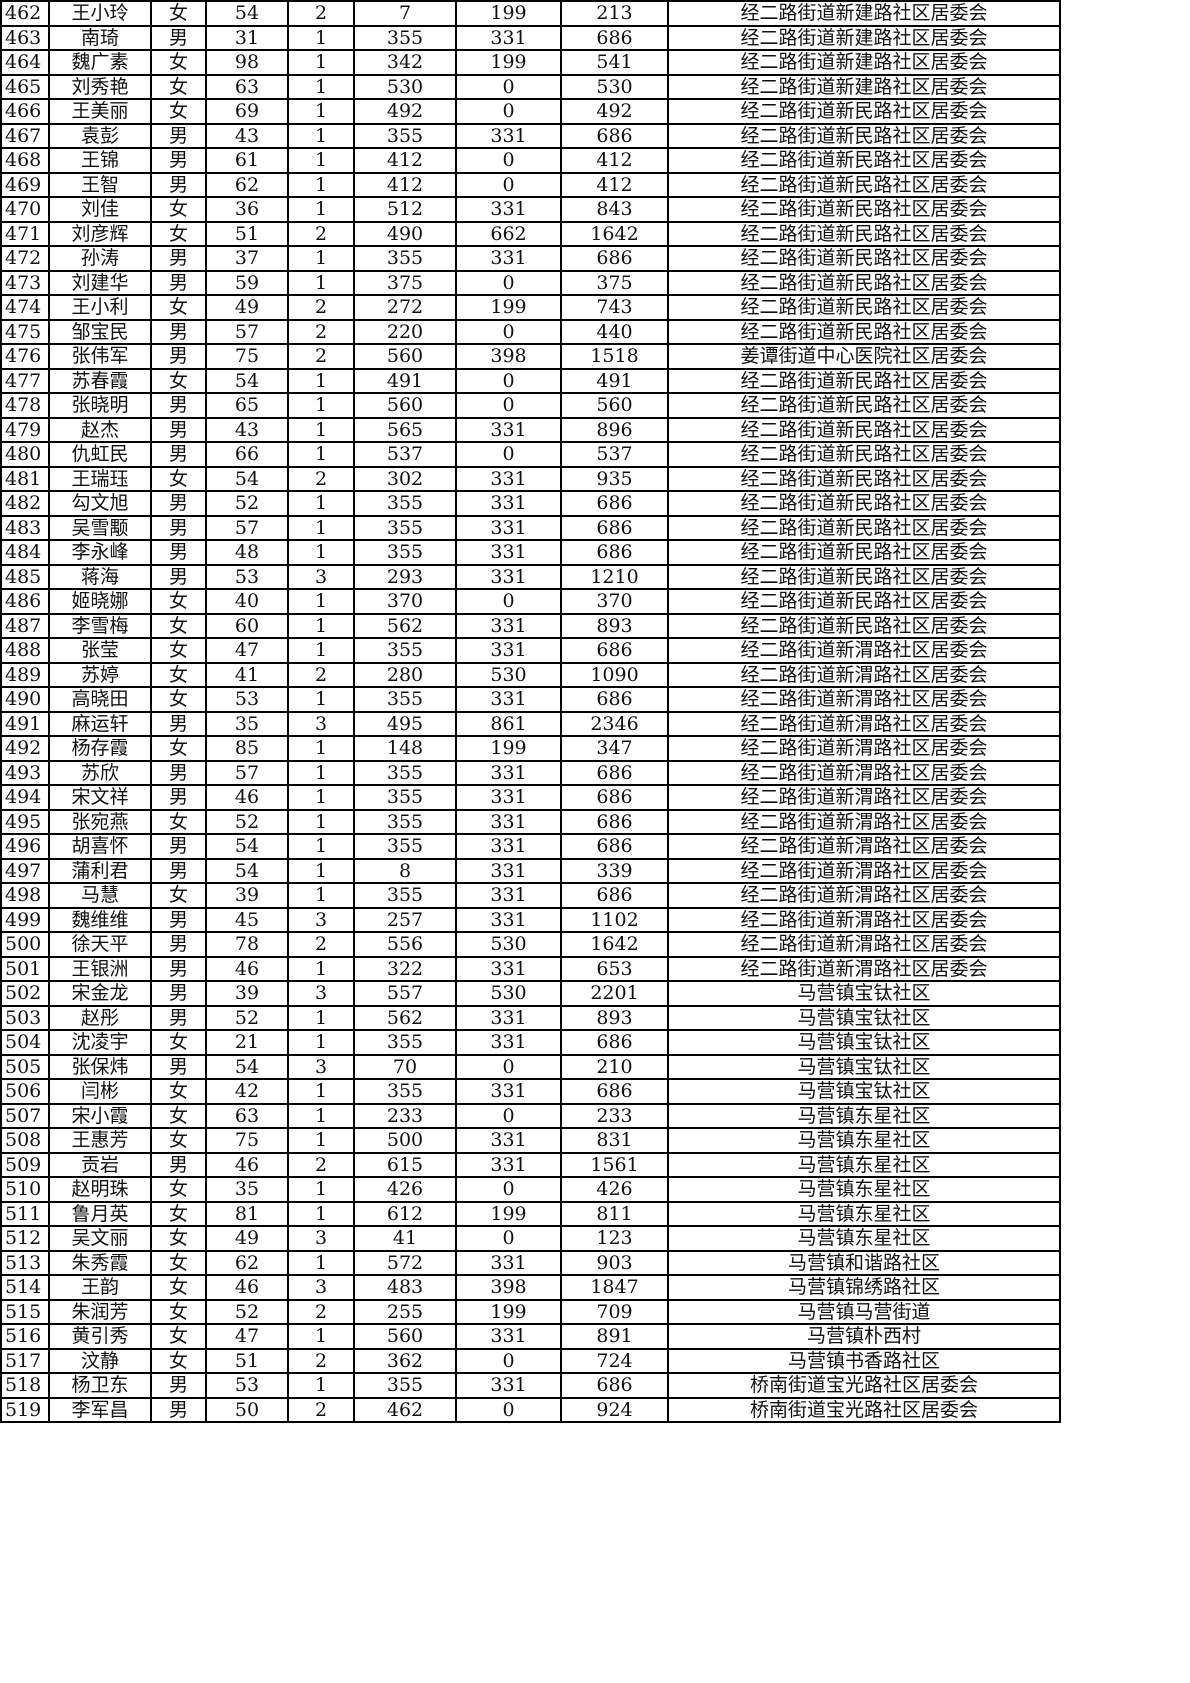 This screenshot has width=1190, height=1683. What do you see at coordinates (100, 944) in the screenshot?
I see `name-cell: 徐天平` at bounding box center [100, 944].